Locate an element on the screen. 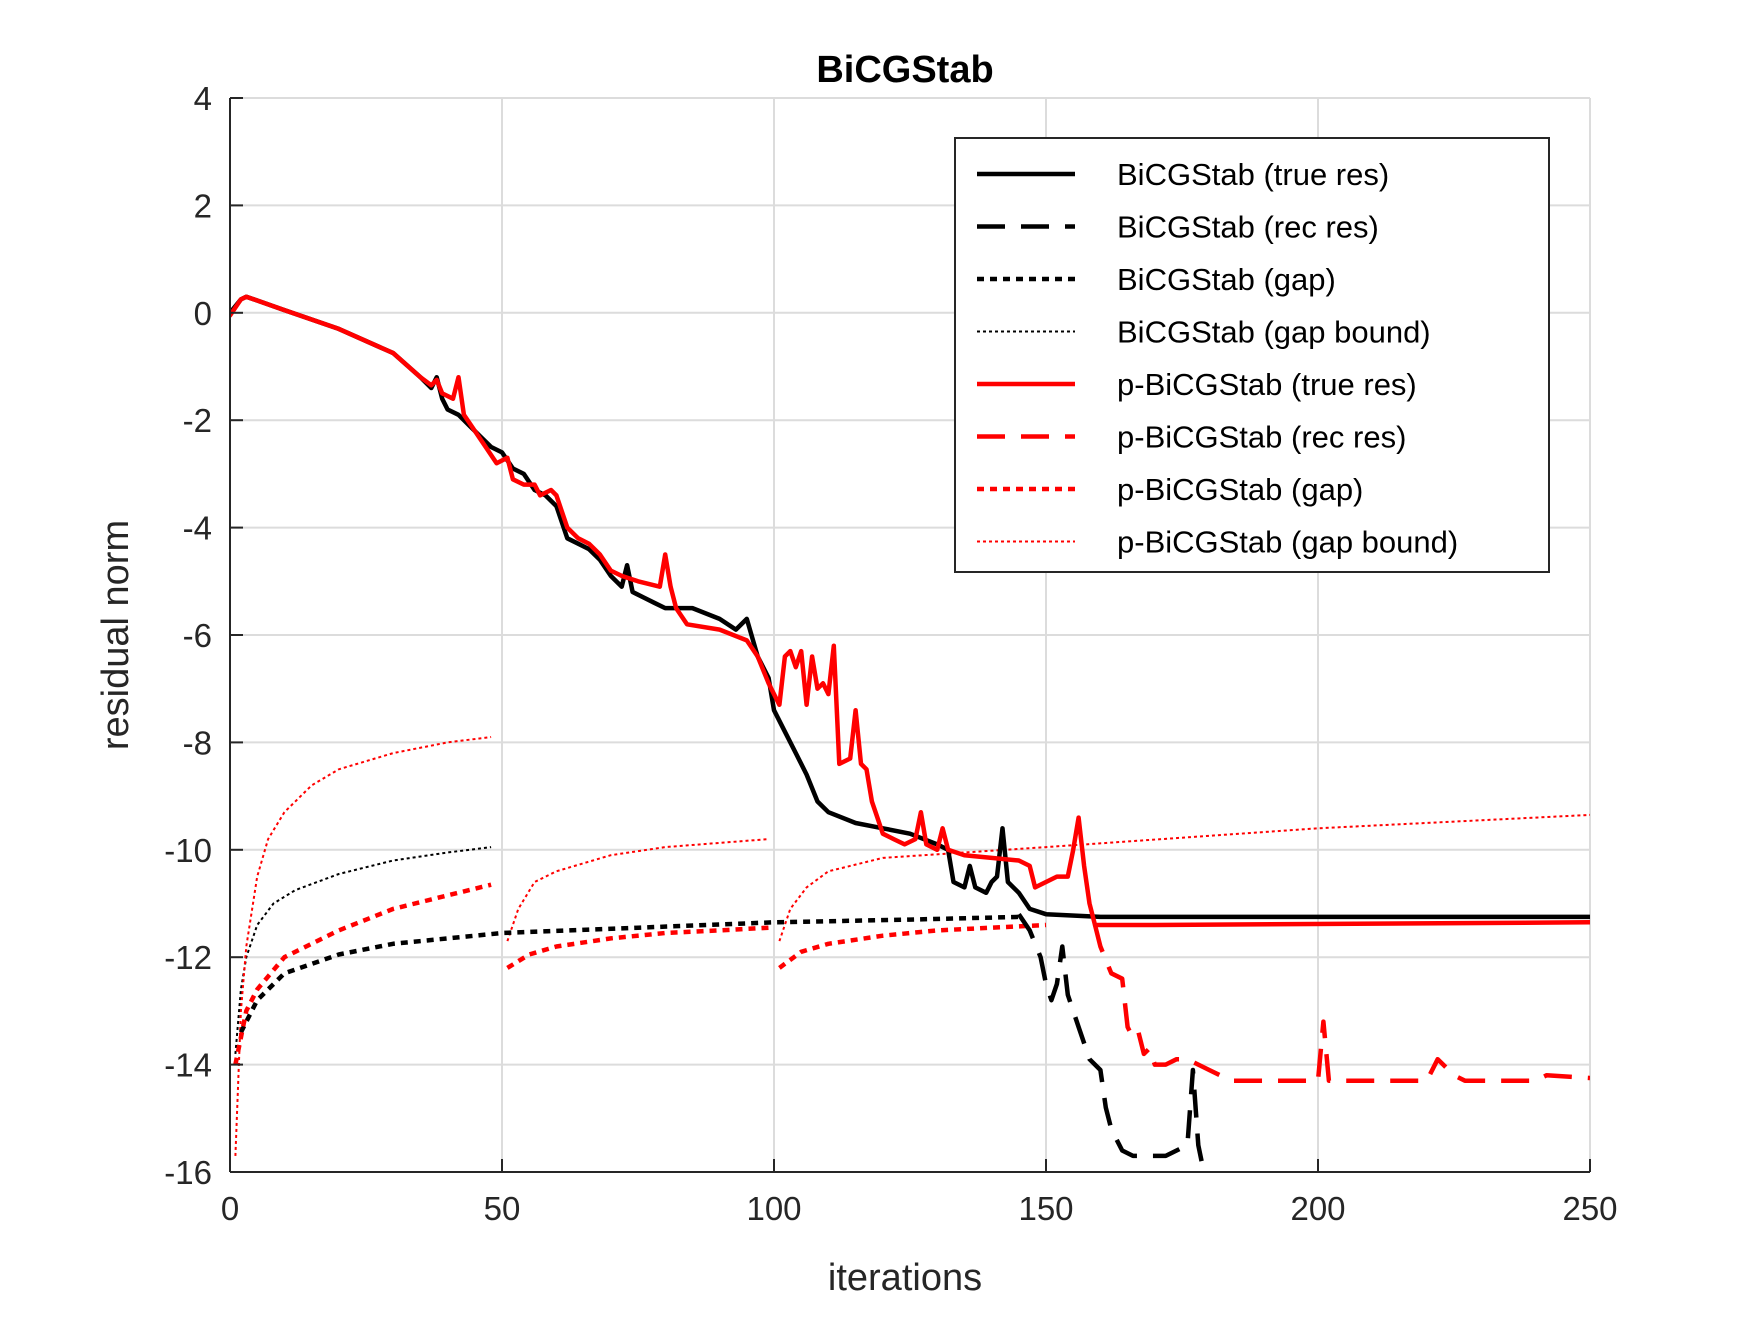 This screenshot has width=1750, height=1318. x-tick-label: 200 is located at coordinates (1317, 1208).